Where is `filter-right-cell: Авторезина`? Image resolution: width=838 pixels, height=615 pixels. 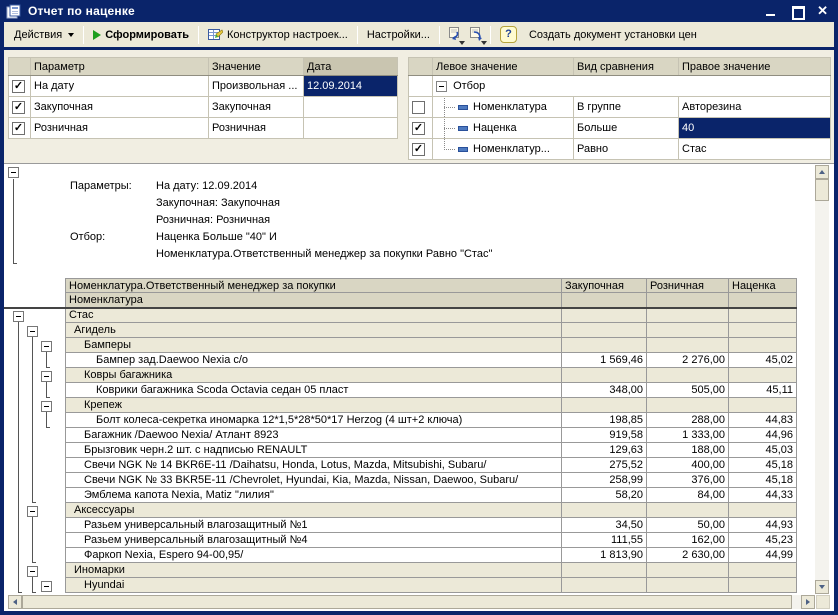
filter-right-cell: Авторезина is located at coordinates (754, 107).